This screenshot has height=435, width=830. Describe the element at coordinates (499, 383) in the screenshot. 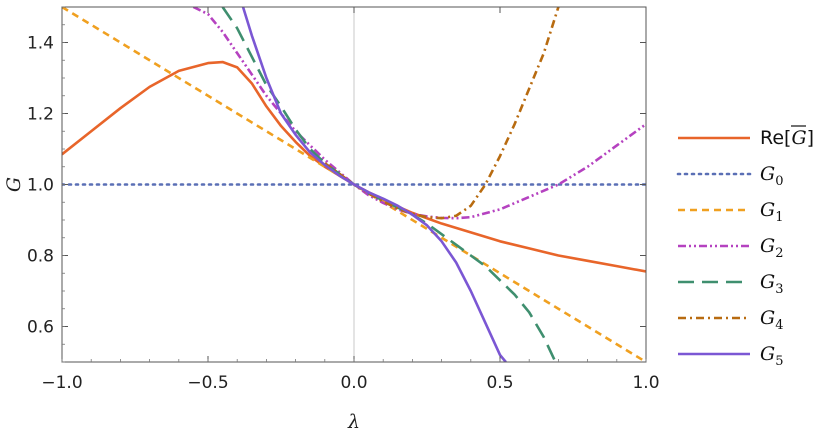

I see `x-tick-label: 0.5` at that location.